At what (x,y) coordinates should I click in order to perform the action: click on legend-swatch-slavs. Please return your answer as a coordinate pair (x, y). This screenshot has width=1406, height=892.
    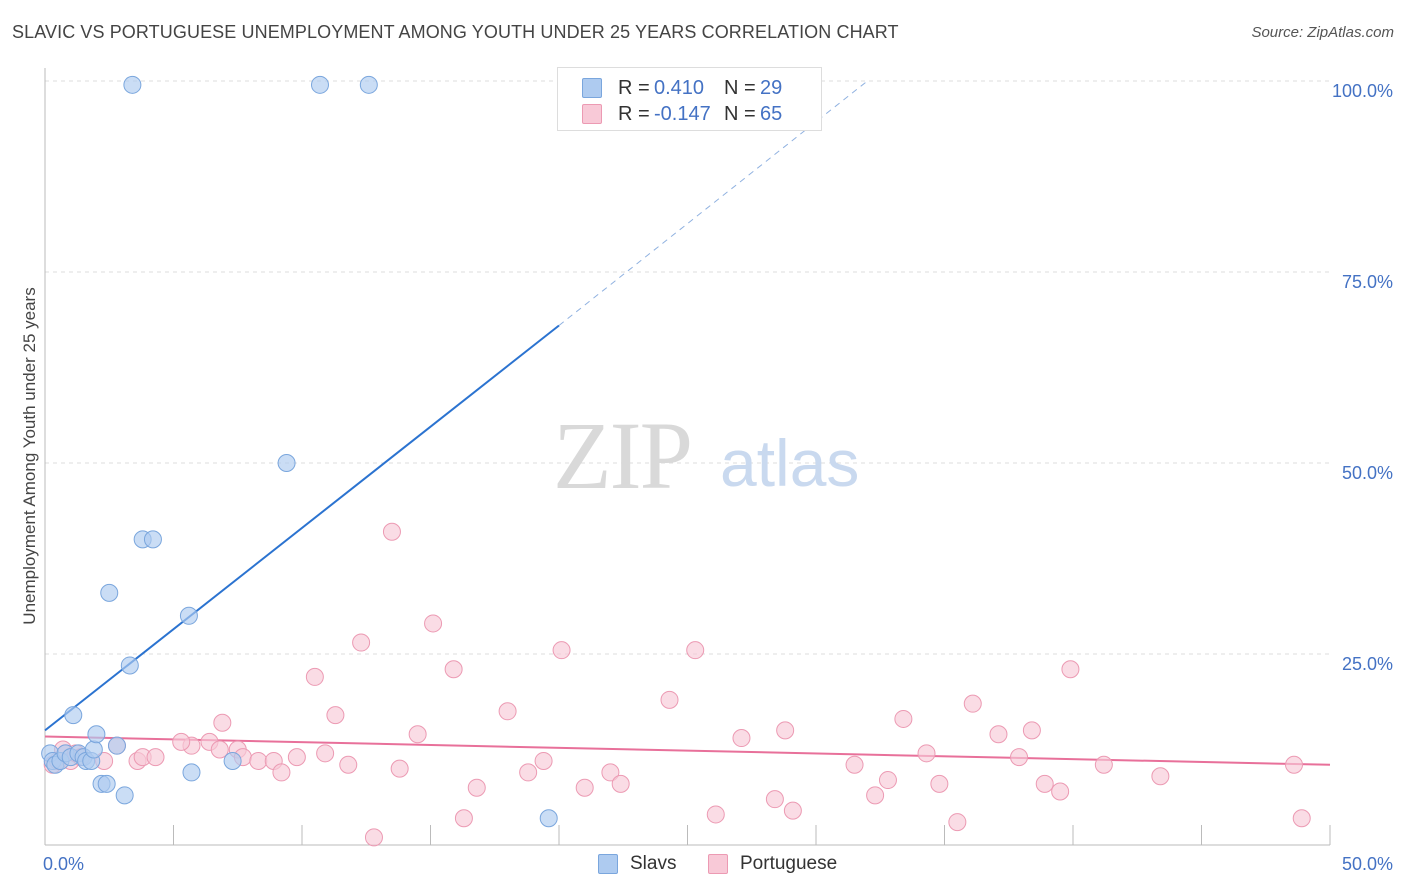
    Looking at the image, I should click on (592, 88).